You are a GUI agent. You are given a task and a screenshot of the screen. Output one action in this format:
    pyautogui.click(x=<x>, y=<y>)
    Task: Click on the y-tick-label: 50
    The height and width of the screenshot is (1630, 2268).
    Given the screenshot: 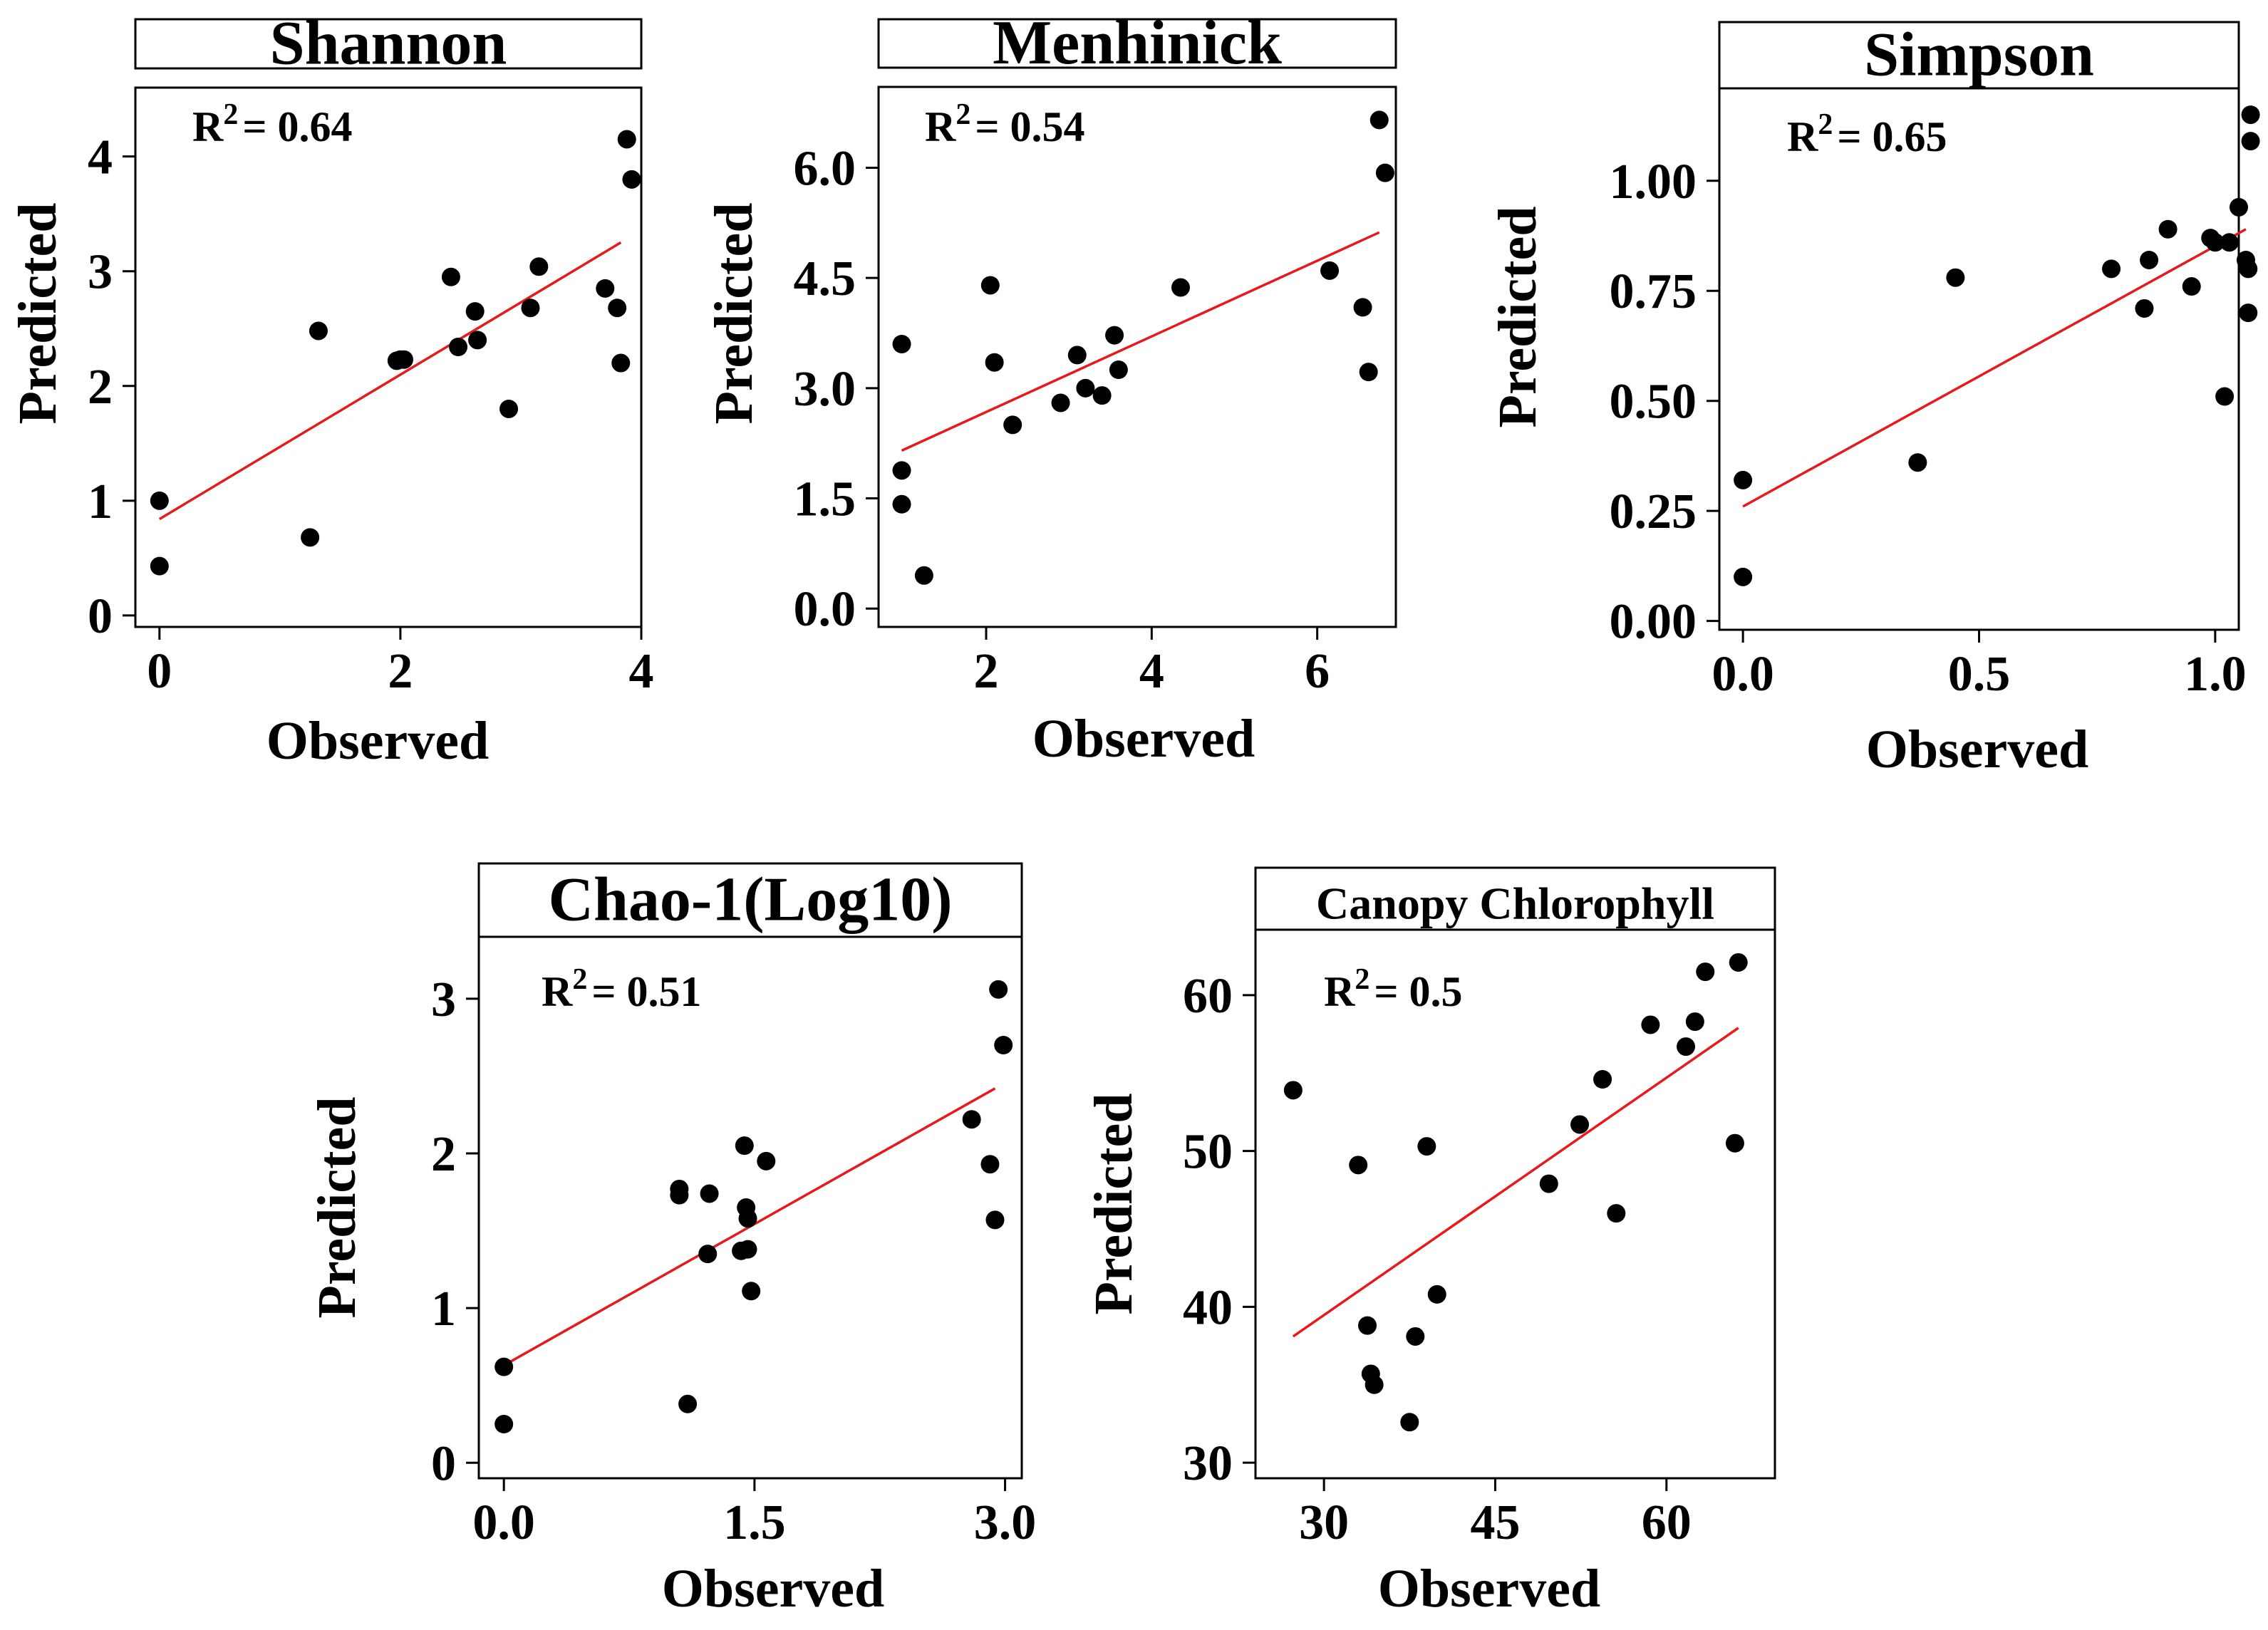 What is the action you would take?
    pyautogui.click(x=1208, y=1152)
    